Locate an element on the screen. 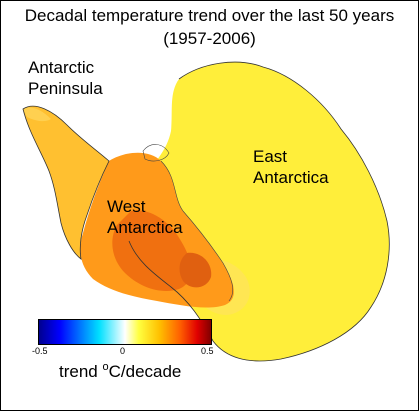 This screenshot has height=411, width=419. label-west-antarctica-2: Antarctica is located at coordinates (145, 227).